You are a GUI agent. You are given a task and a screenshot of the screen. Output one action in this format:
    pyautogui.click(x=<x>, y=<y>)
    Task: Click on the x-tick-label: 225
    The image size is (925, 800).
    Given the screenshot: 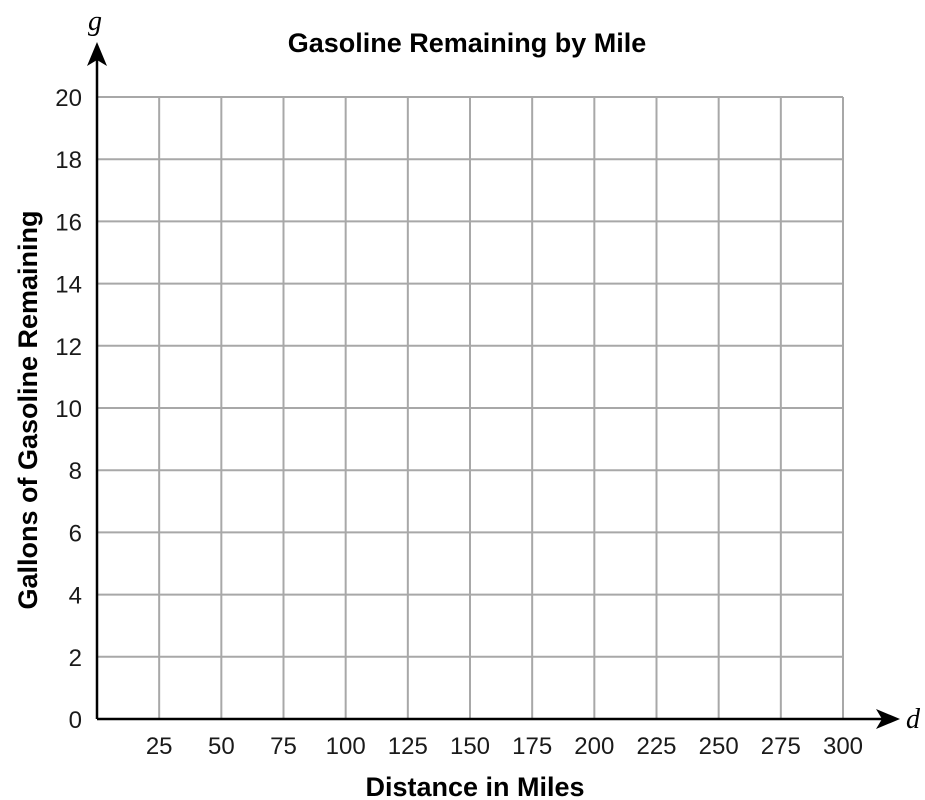 What is the action you would take?
    pyautogui.click(x=656, y=746)
    